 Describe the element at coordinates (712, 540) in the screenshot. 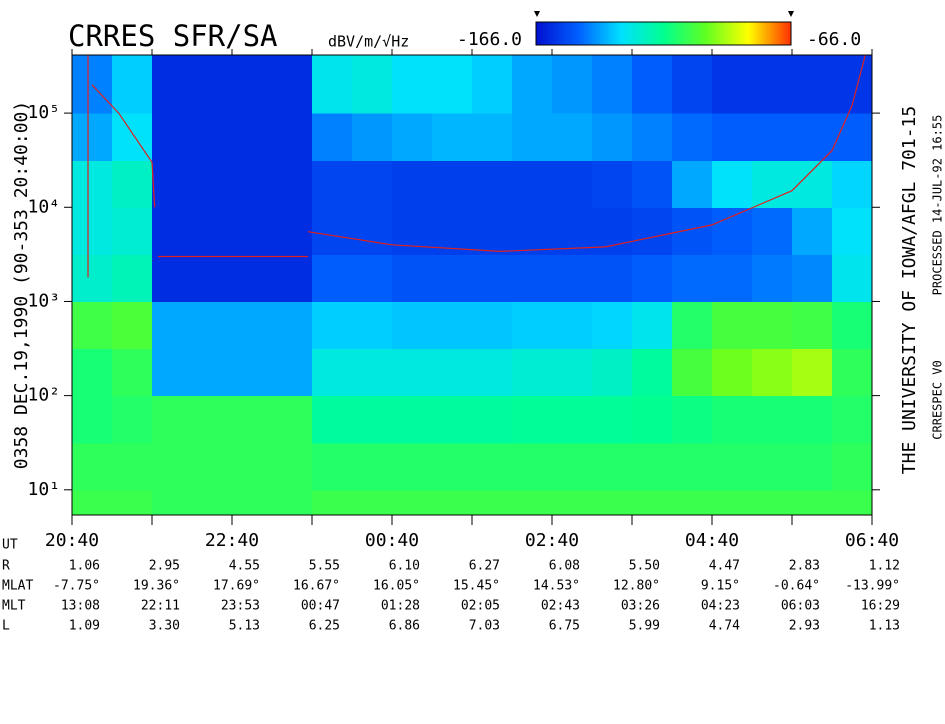

I see `x-tick-label: 04:40` at that location.